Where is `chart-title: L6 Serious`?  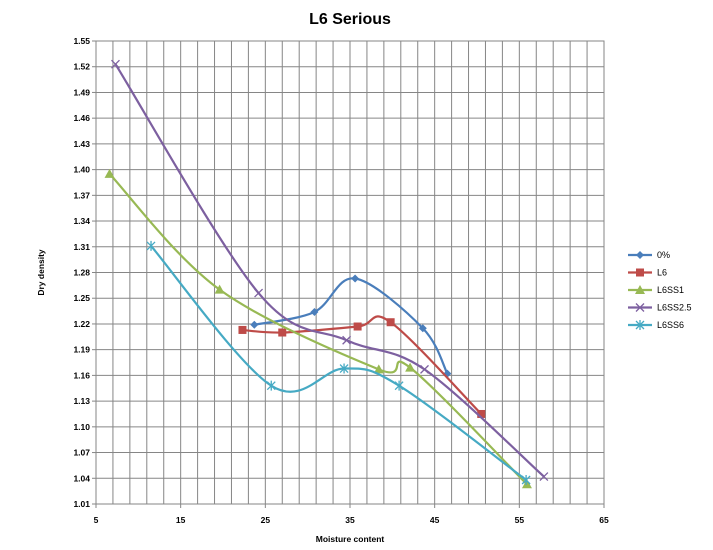
chart-title: L6 Serious is located at coordinates (350, 19).